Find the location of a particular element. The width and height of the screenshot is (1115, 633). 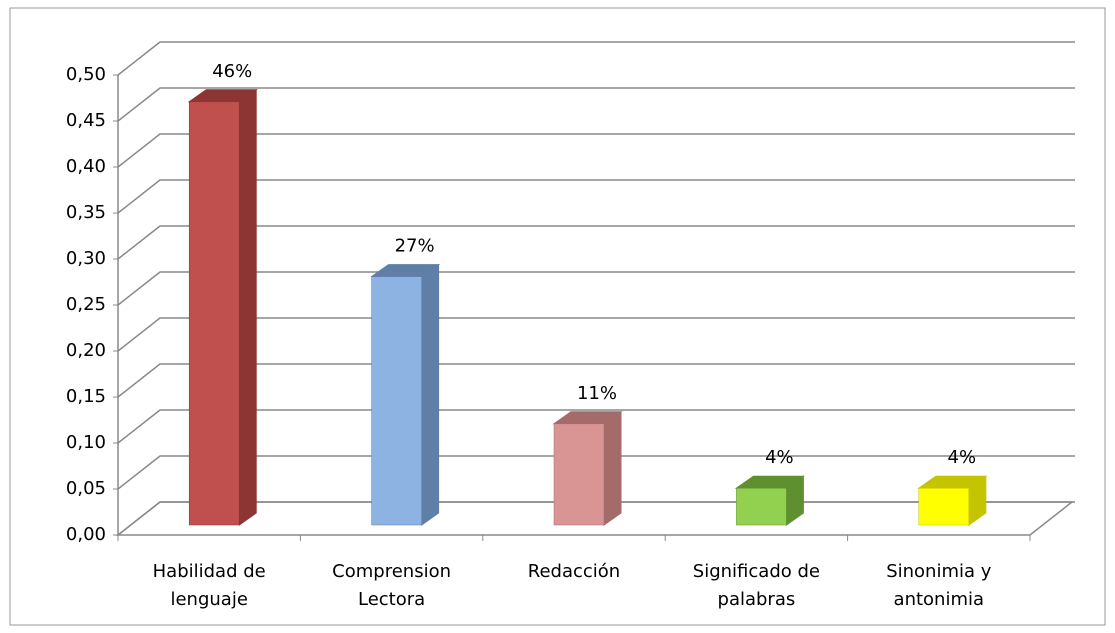

y-tick-label: 0,15 is located at coordinates (86, 396).